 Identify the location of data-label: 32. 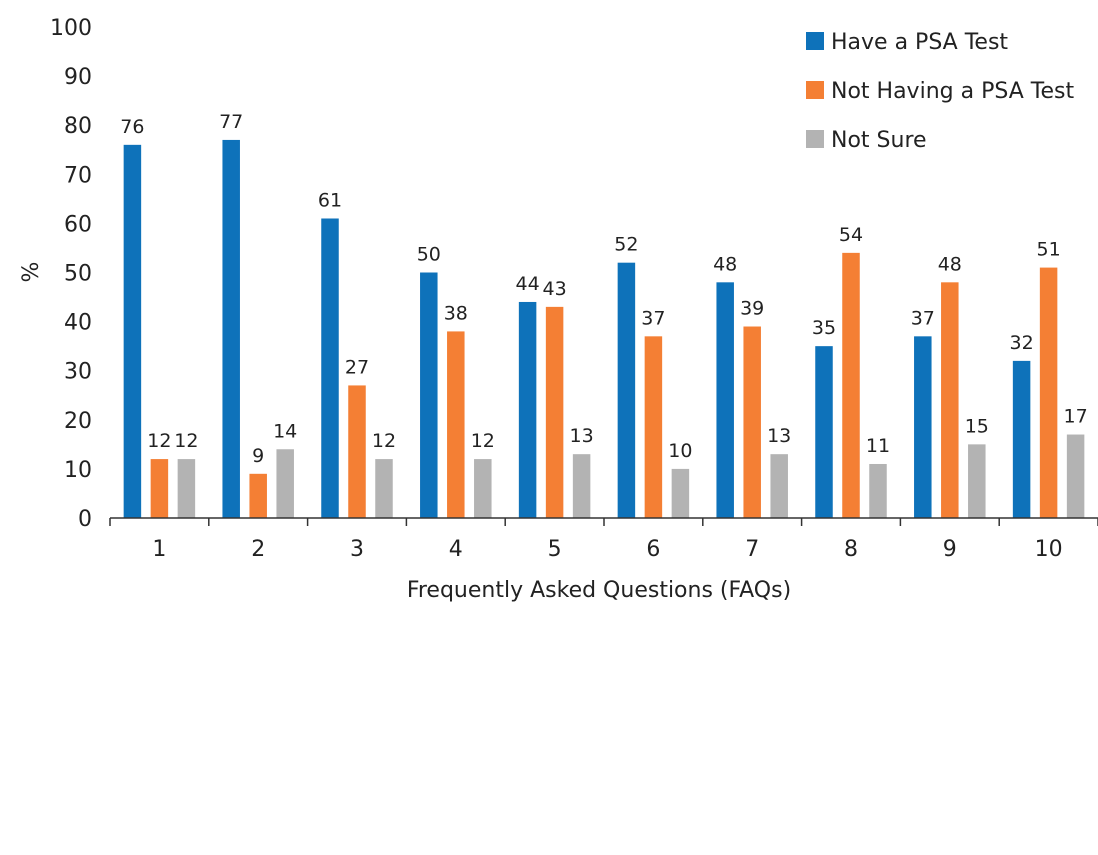
(1022, 343).